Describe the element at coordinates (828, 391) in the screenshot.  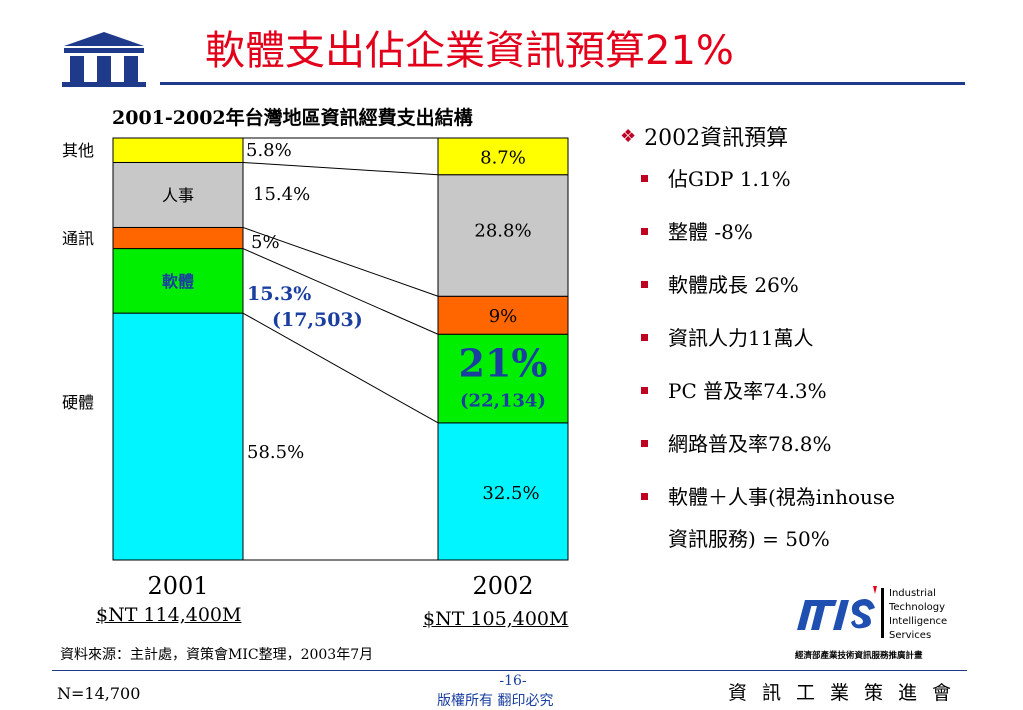
I see `list-item: PC 普及率74.3%` at that location.